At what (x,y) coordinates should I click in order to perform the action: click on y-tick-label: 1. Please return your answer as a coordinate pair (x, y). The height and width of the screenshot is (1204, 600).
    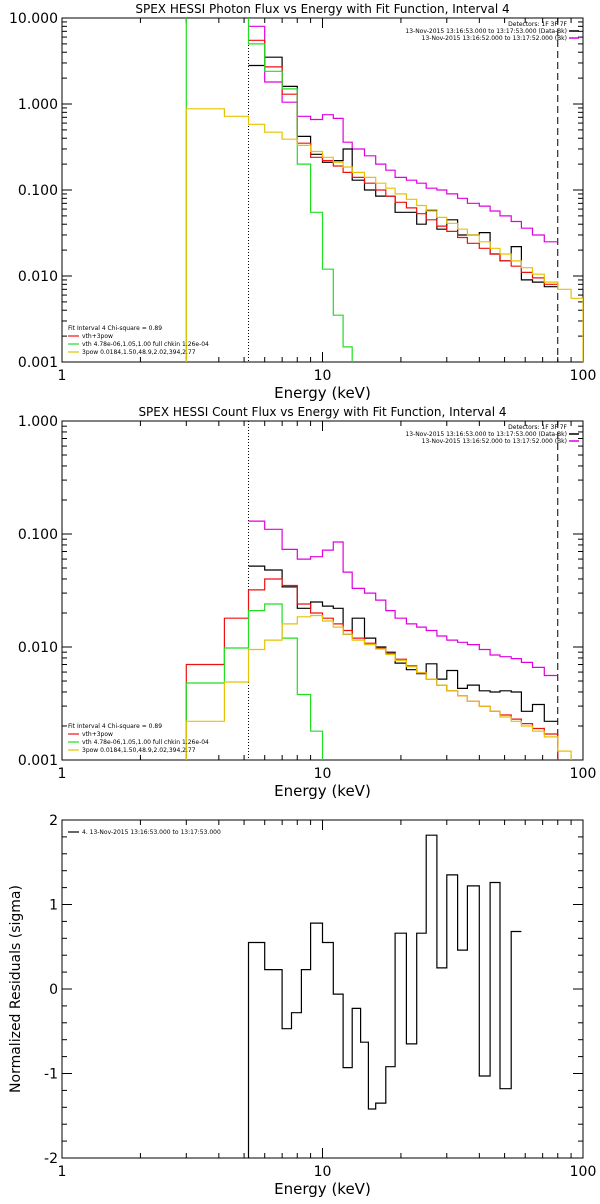
    Looking at the image, I should click on (53, 906).